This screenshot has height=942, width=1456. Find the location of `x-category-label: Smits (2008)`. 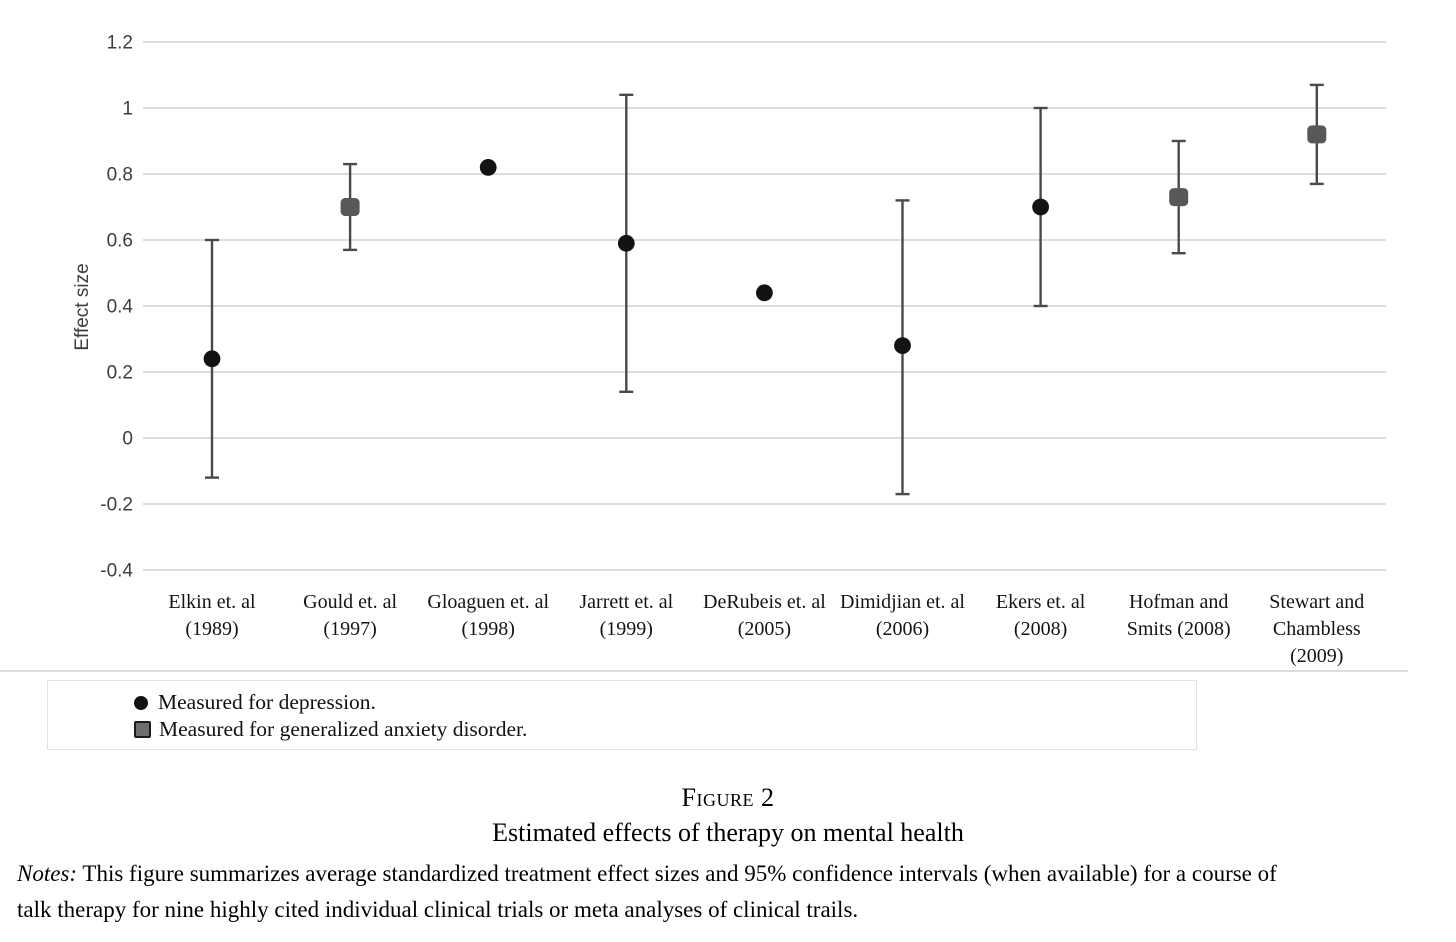

x-category-label: Smits (2008) is located at coordinates (1179, 629).